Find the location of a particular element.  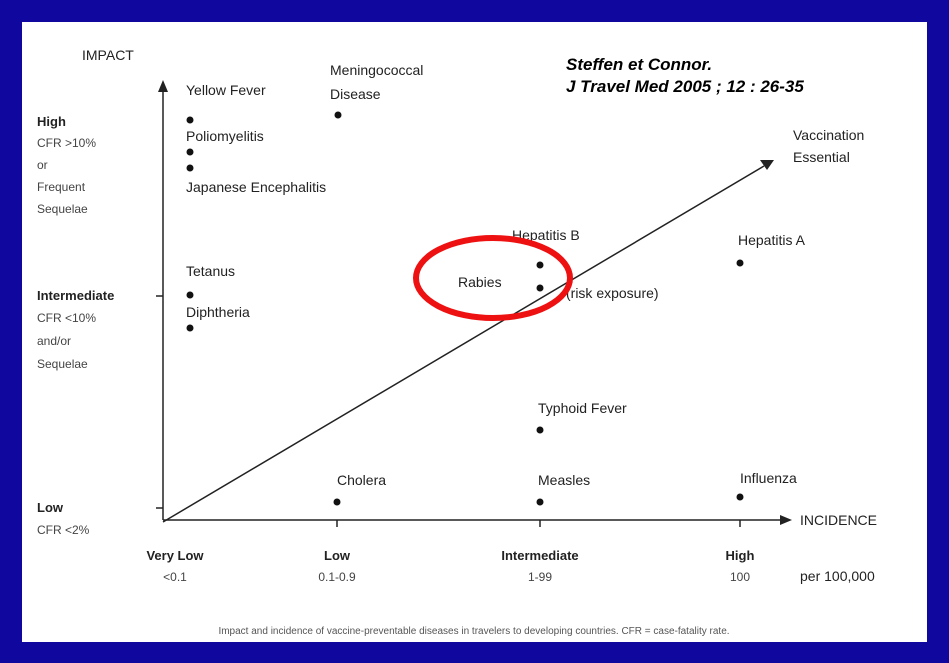

y-level: High is located at coordinates (51, 121).